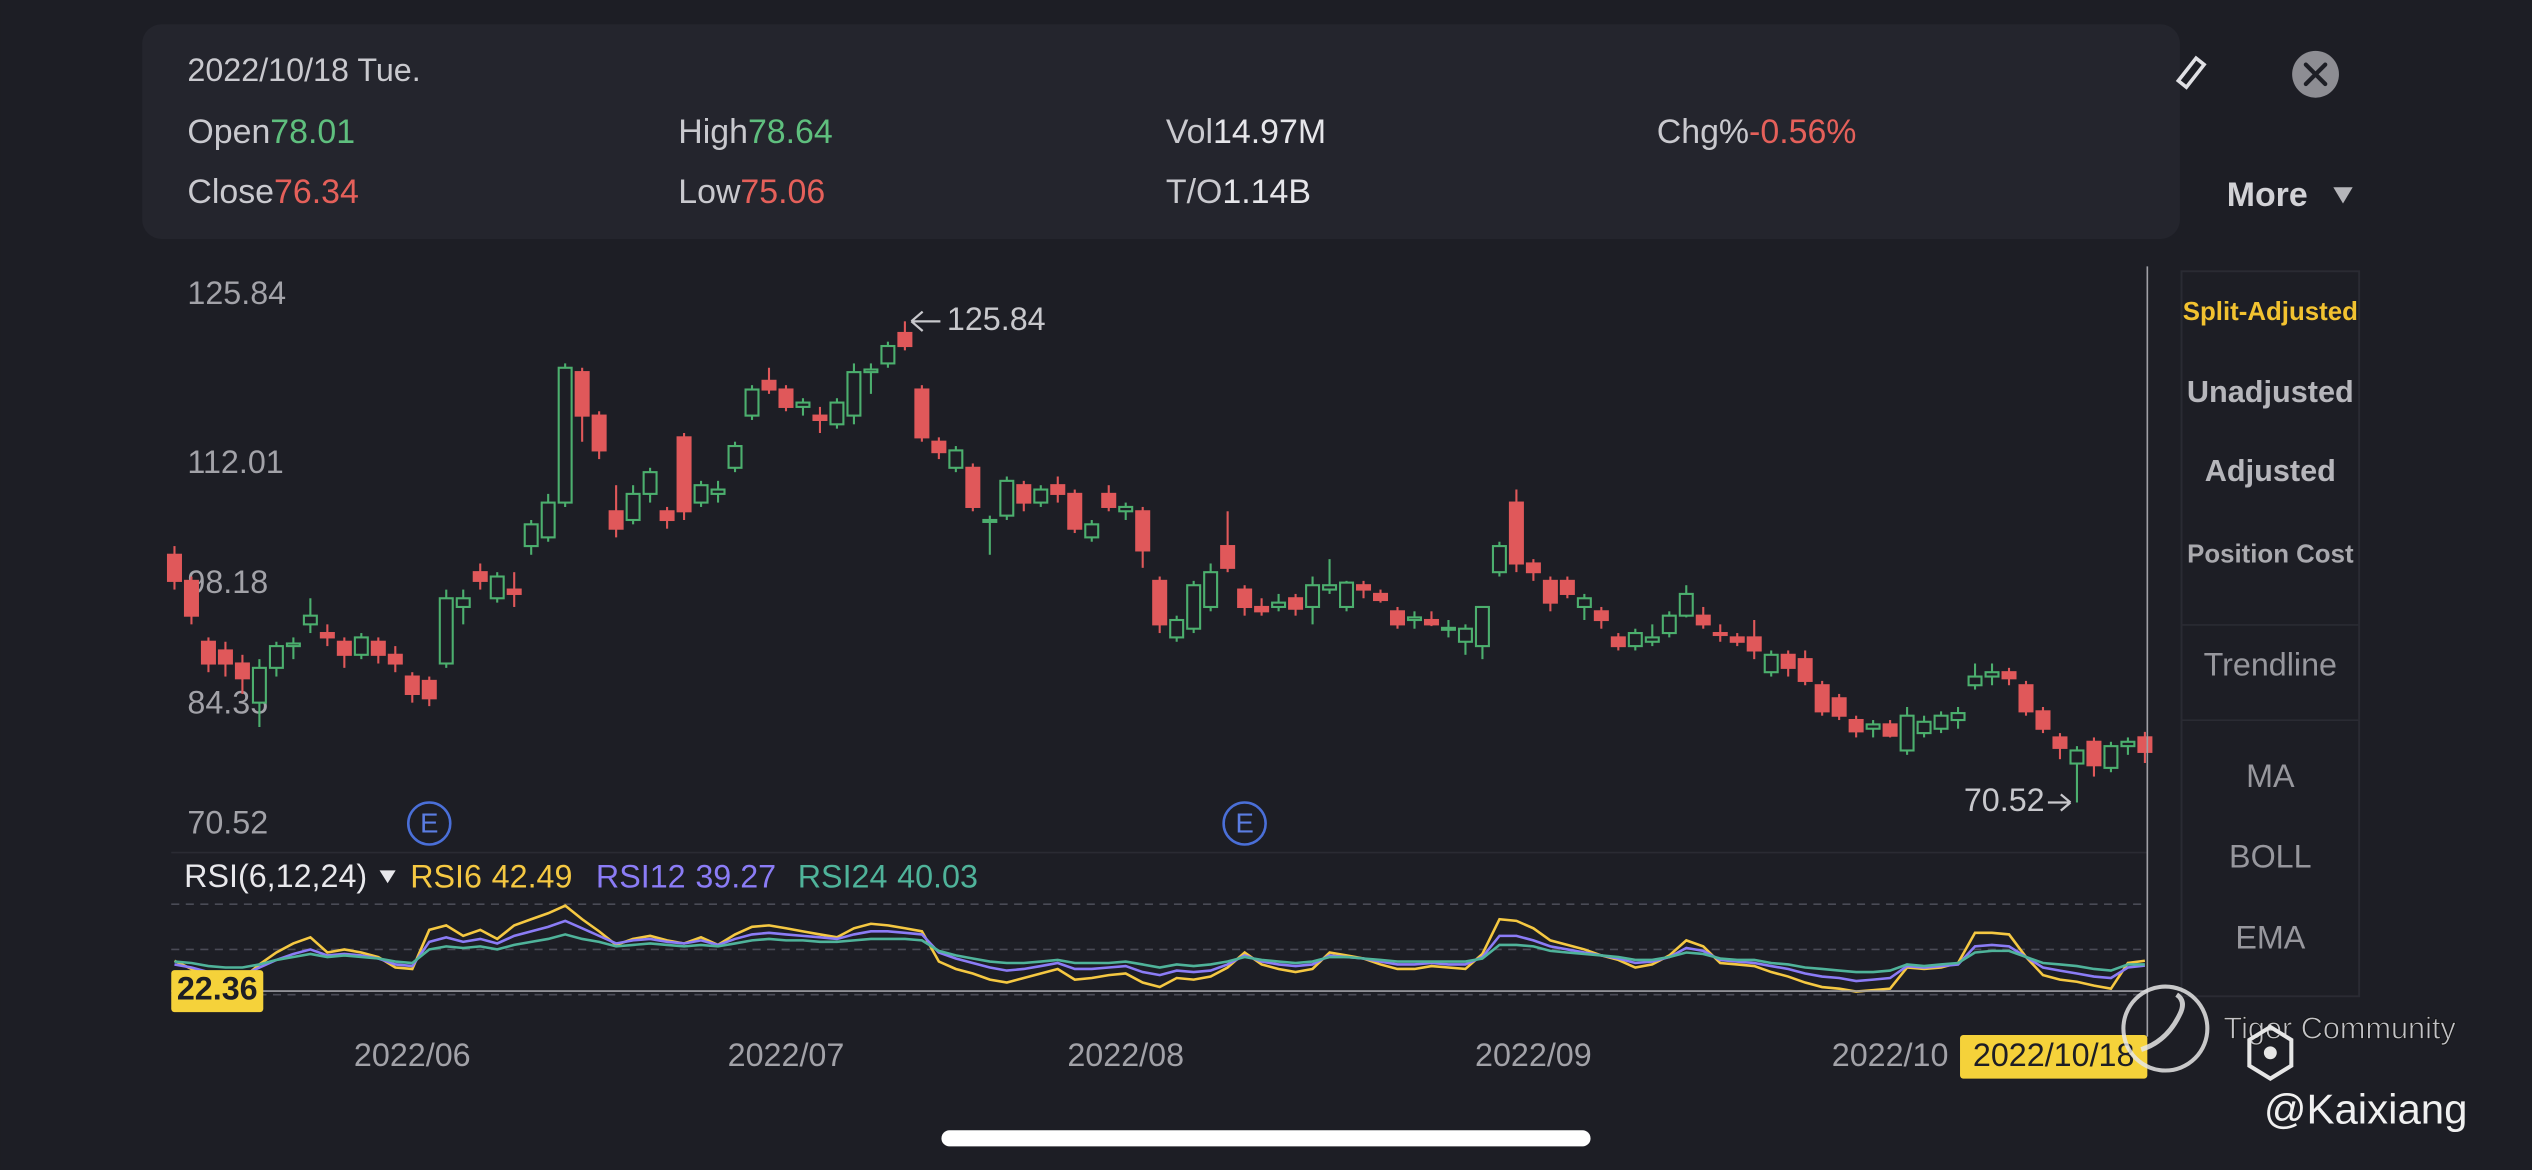  I want to click on menu-item: Split-Adjusted, so click(2270, 312).